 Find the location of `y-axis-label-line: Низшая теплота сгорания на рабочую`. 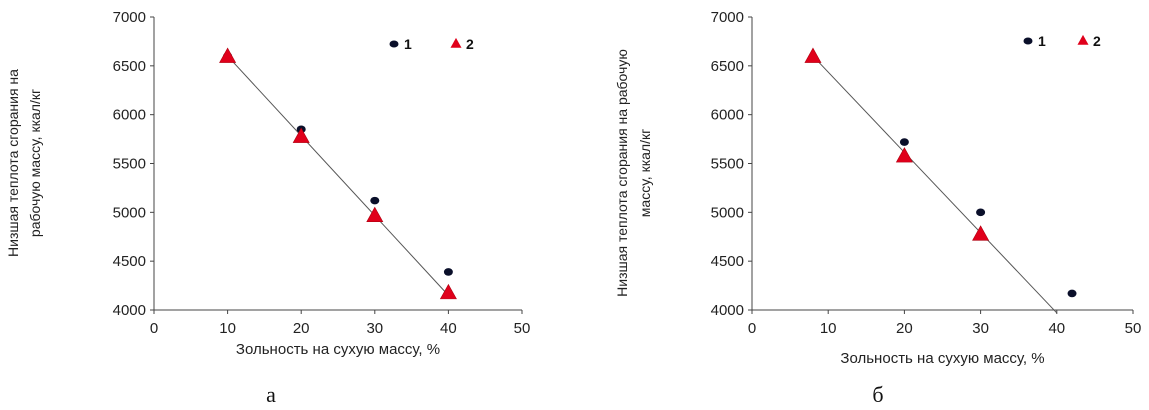

y-axis-label-line: Низшая теплота сгорания на рабочую is located at coordinates (622, 173).